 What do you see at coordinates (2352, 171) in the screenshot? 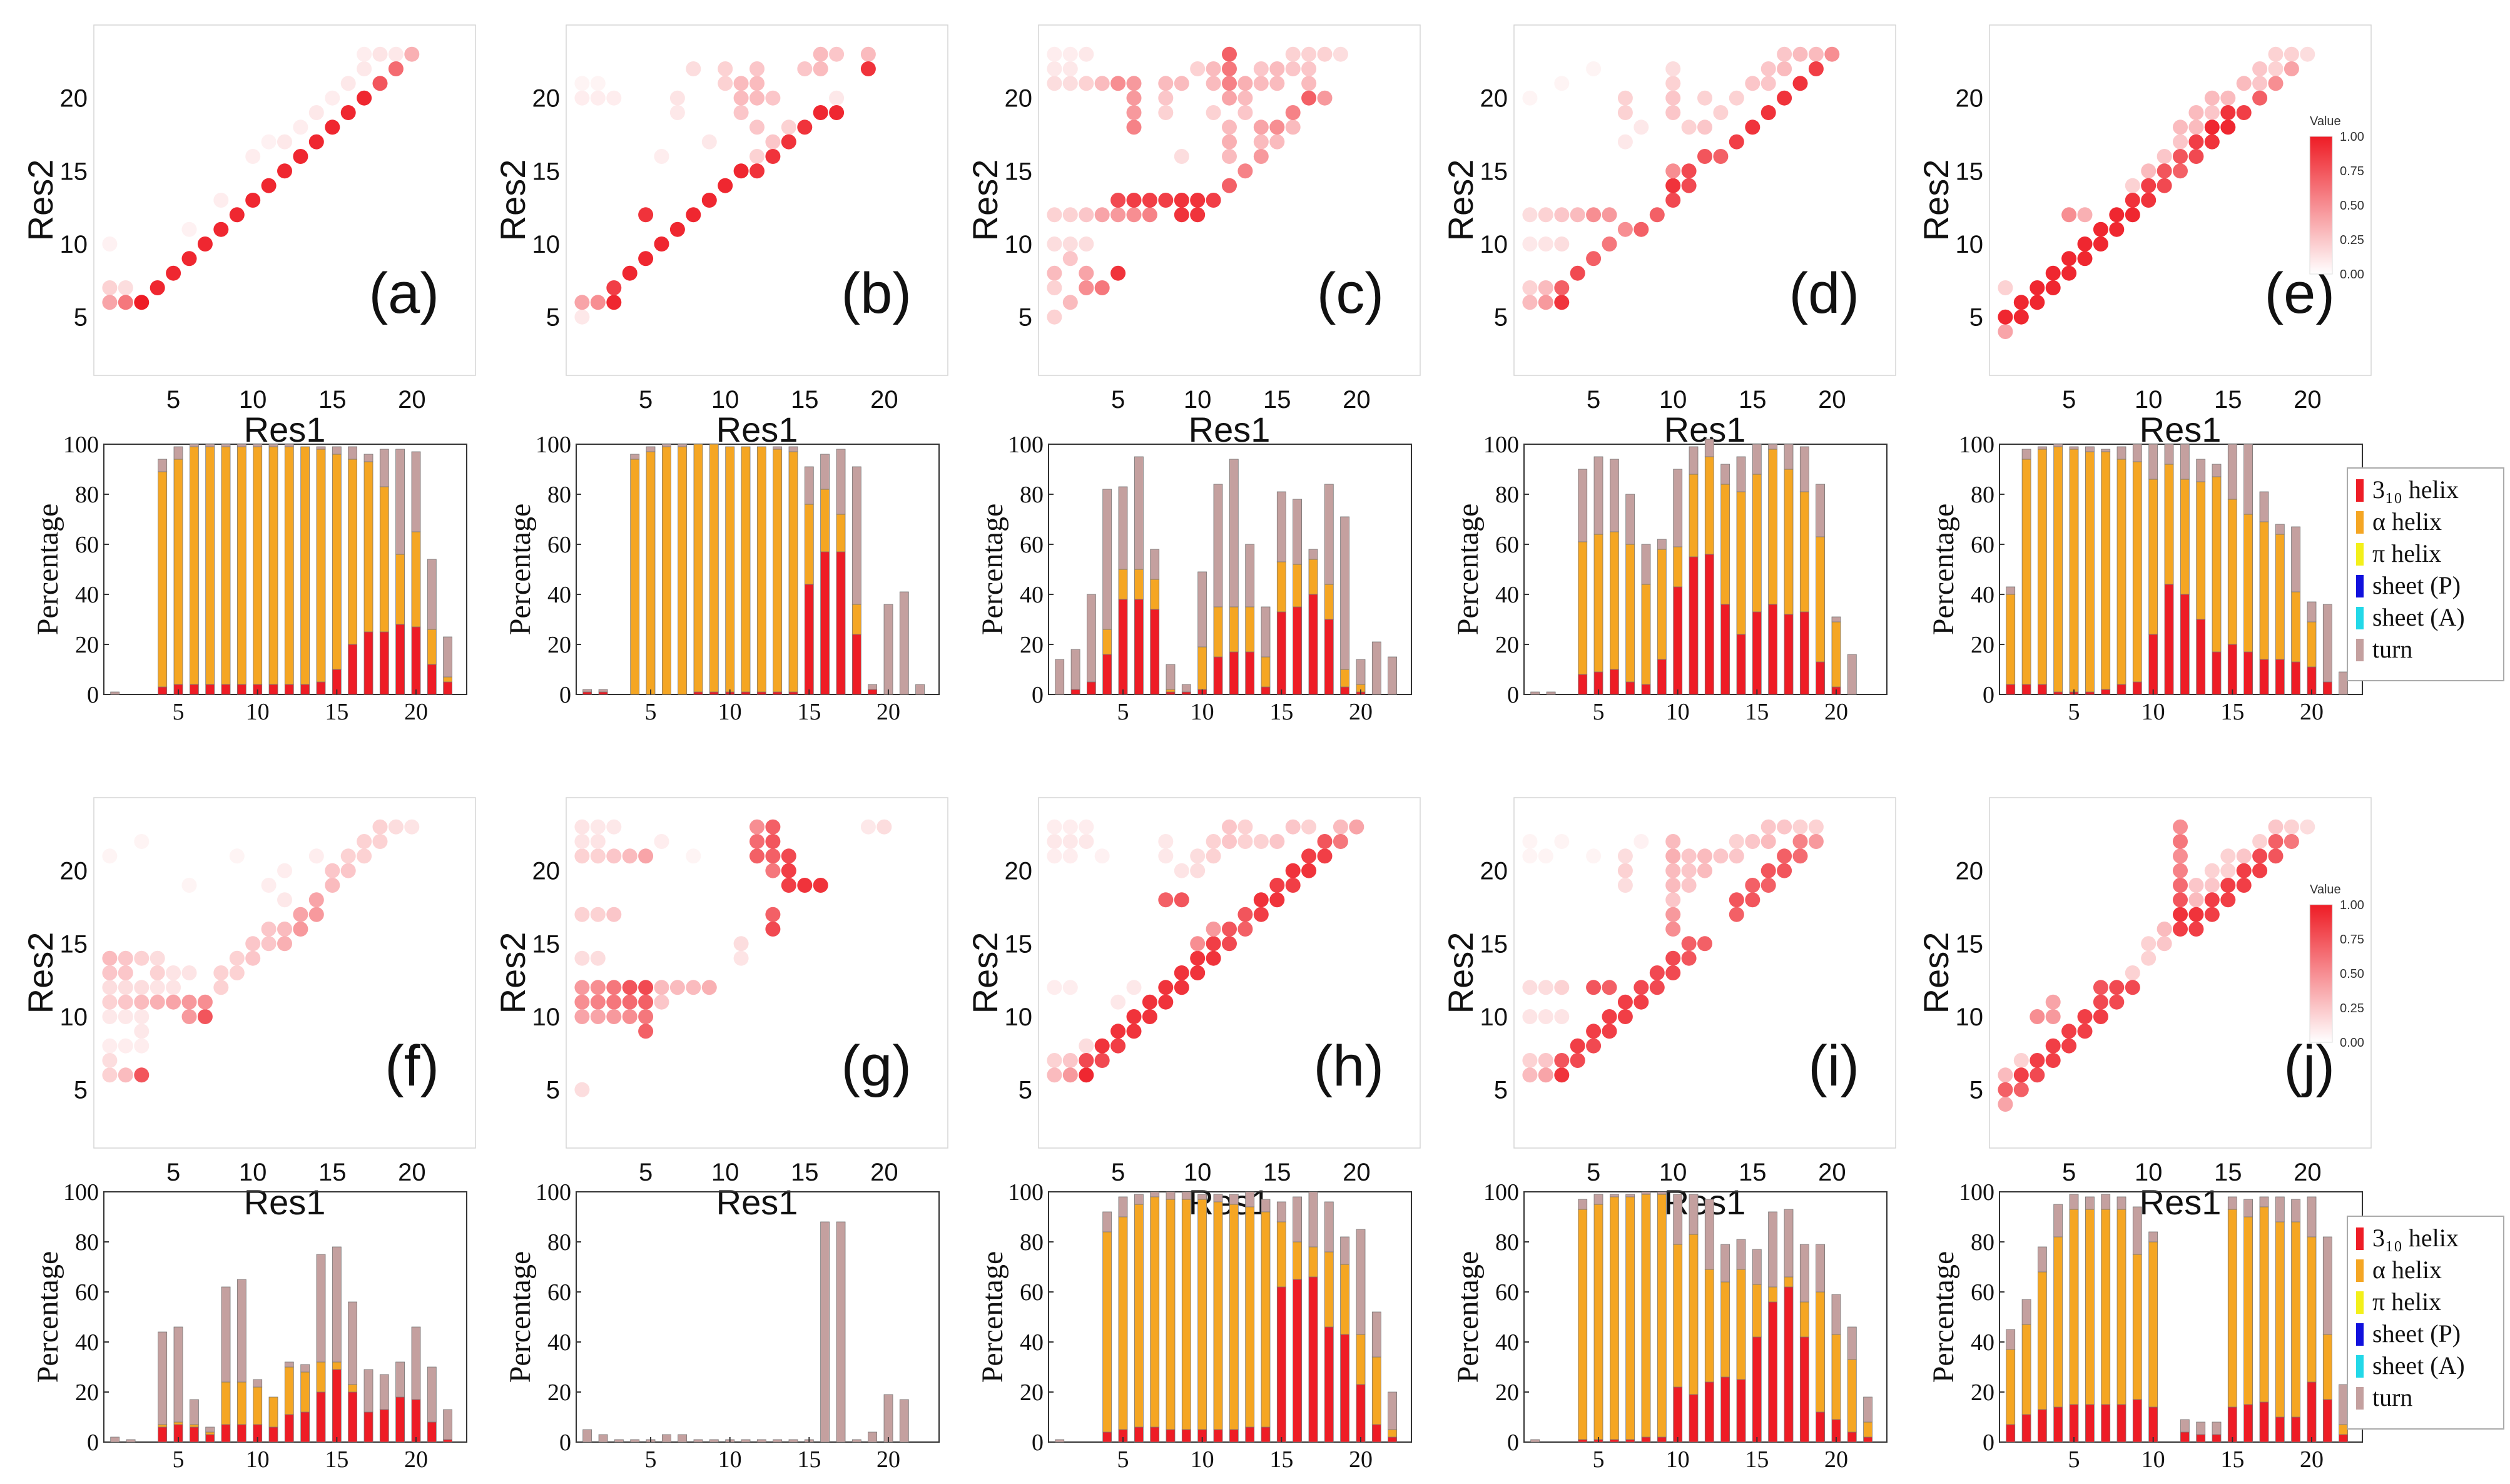
I see `colorbar-tick: 0.75` at bounding box center [2352, 171].